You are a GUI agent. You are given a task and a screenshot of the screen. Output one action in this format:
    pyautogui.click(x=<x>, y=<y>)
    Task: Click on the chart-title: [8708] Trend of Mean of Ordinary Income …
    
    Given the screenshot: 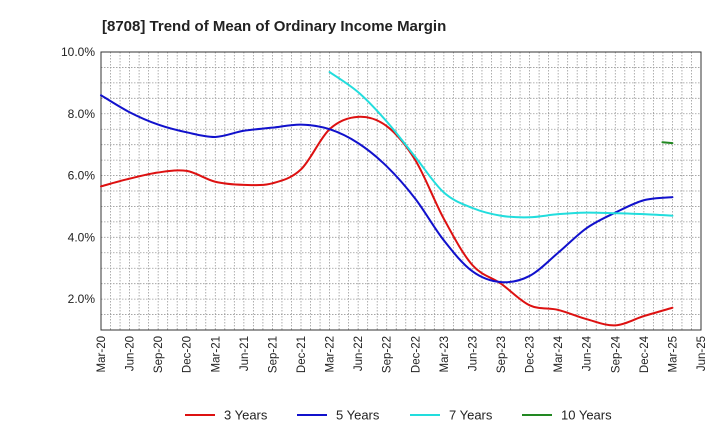 What is the action you would take?
    pyautogui.click(x=274, y=26)
    